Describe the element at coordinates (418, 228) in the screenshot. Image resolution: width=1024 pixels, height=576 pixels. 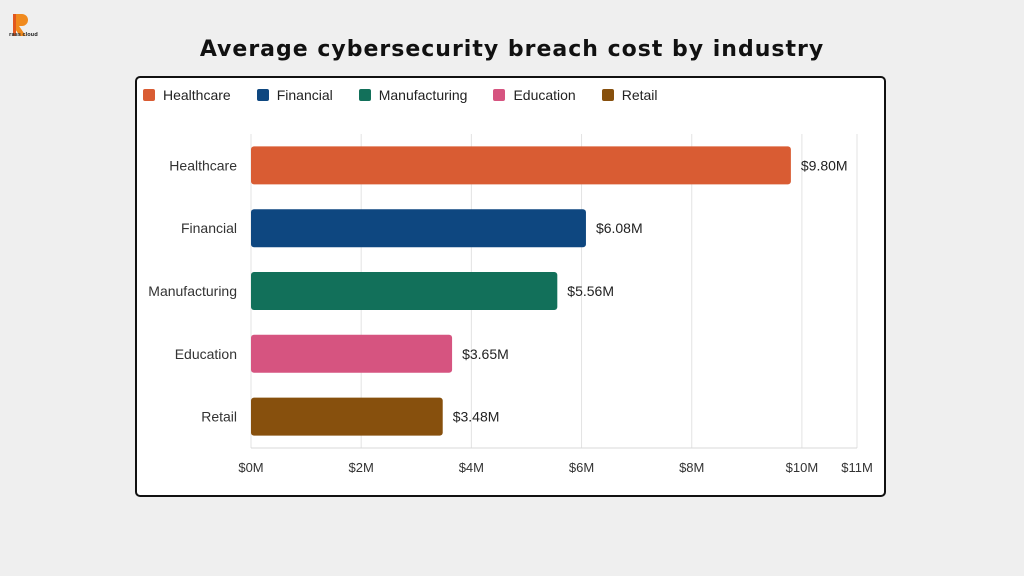
I see `bar-financial` at that location.